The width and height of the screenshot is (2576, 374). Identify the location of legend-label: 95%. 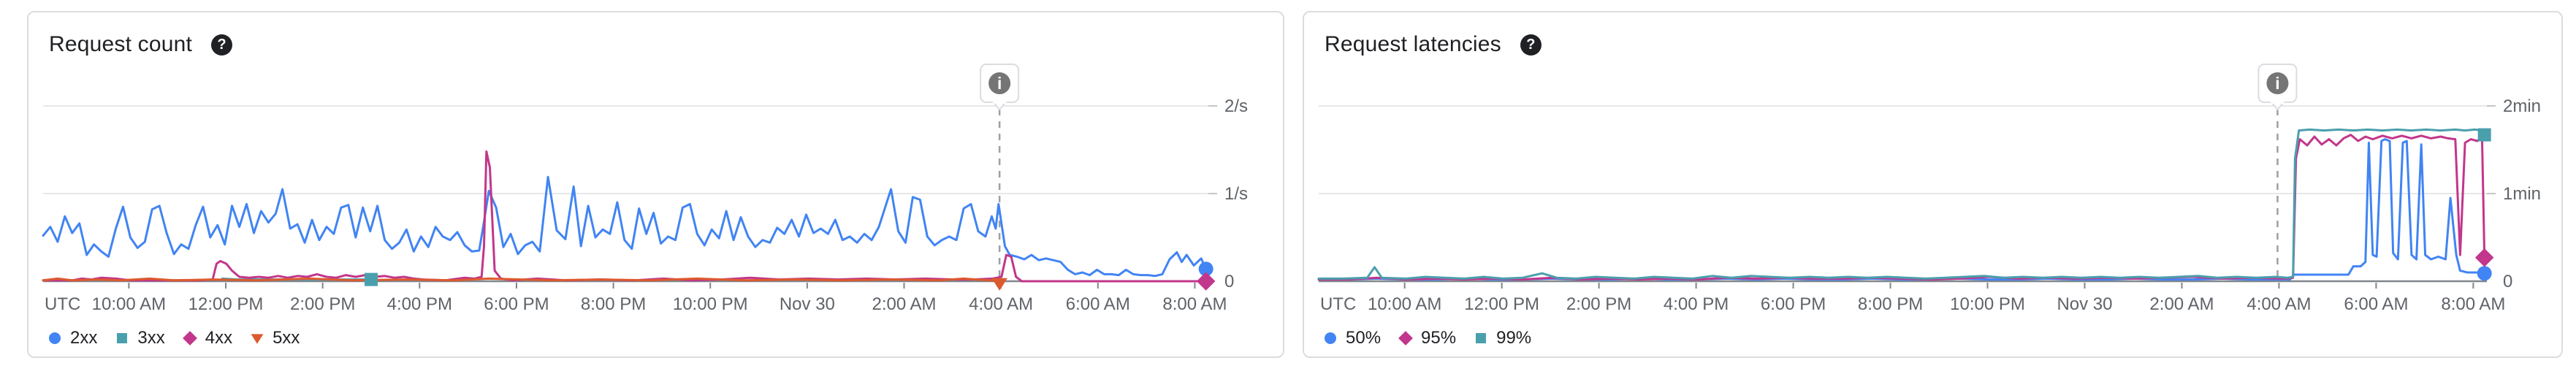
(1439, 338).